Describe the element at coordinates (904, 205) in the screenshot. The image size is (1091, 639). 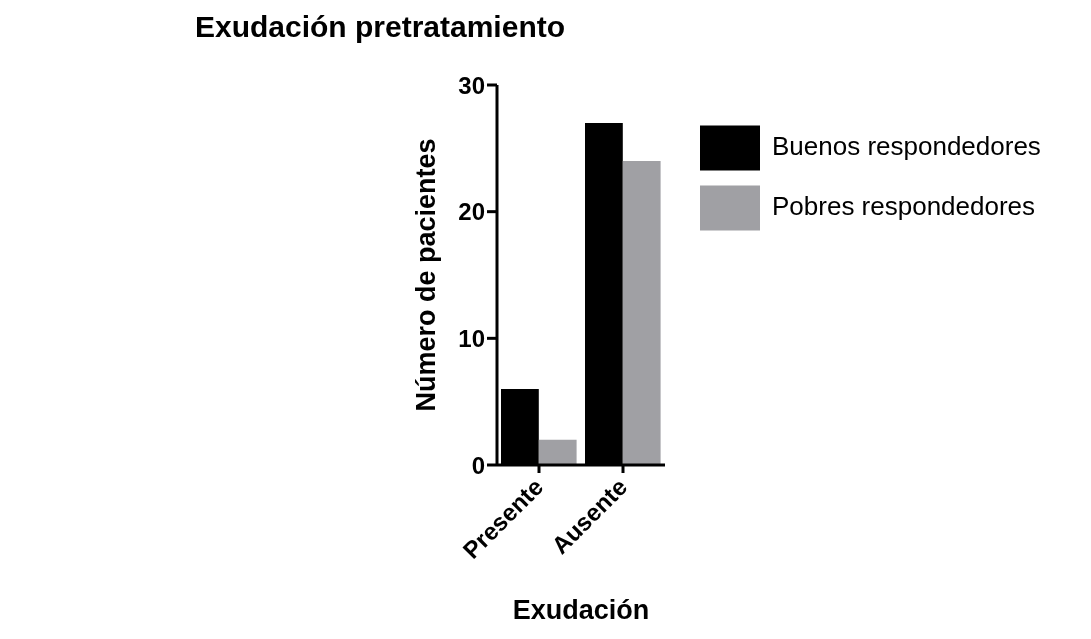
I see `legend-label: Pobres respondedores` at that location.